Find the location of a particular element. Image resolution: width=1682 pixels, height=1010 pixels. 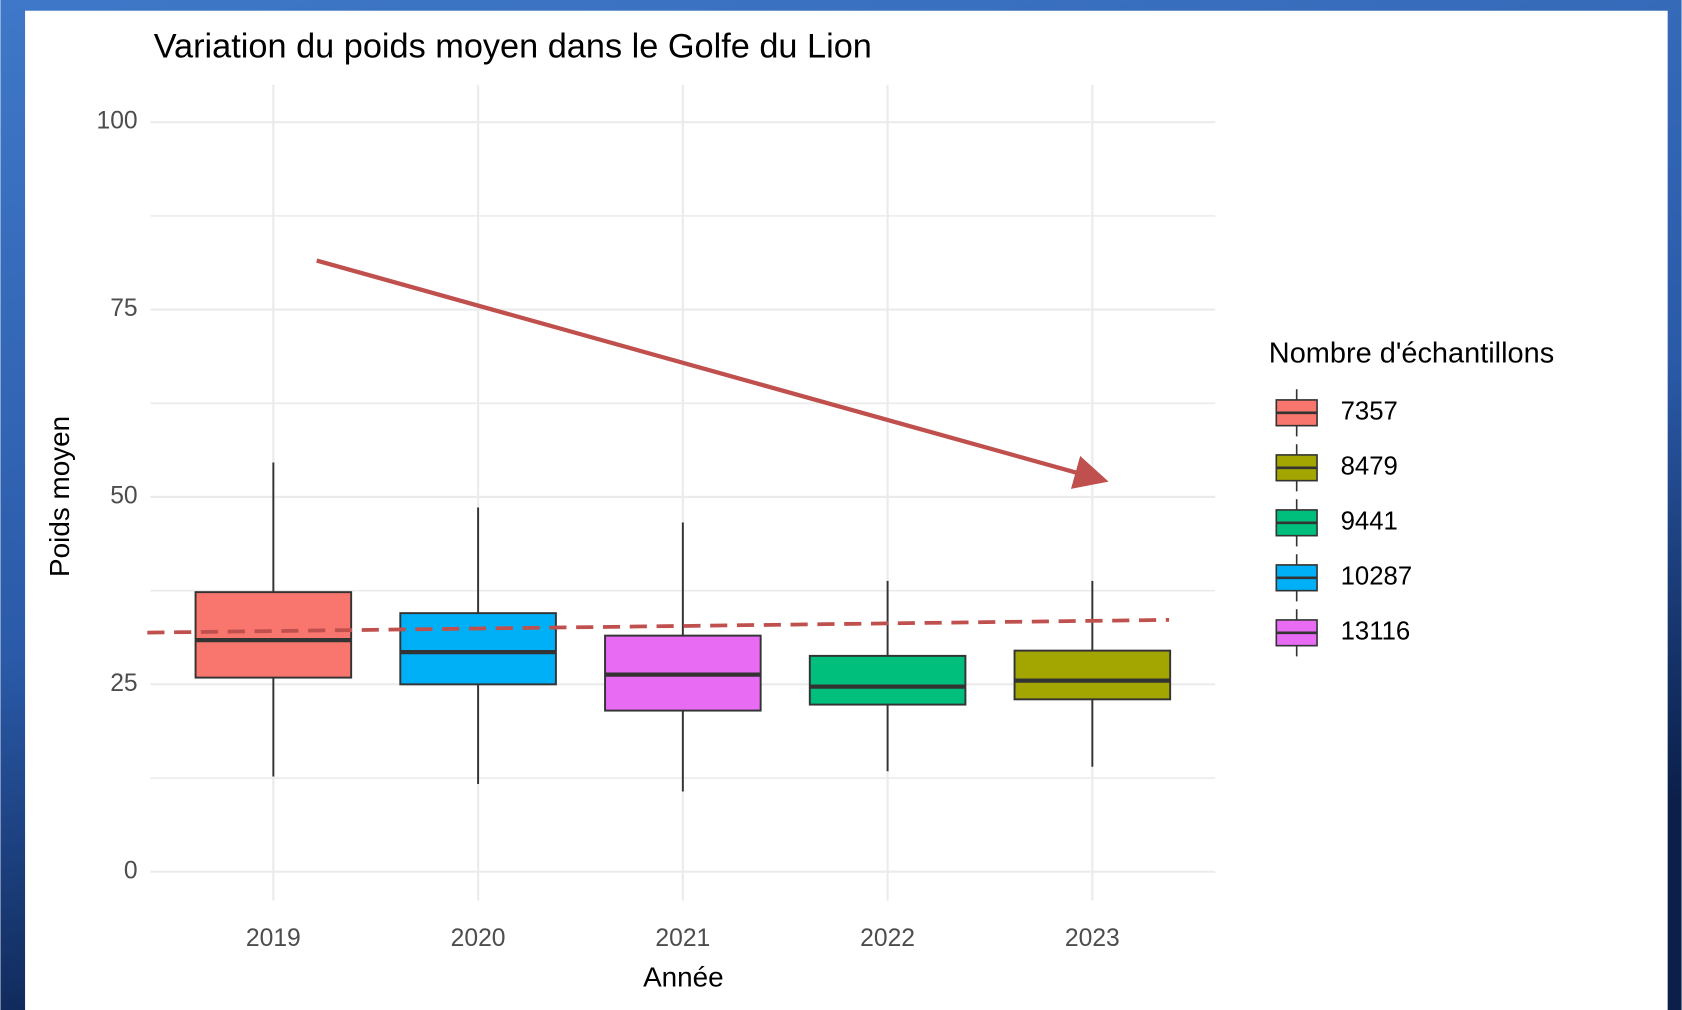

y-tick-label: 75 is located at coordinates (123, 308).